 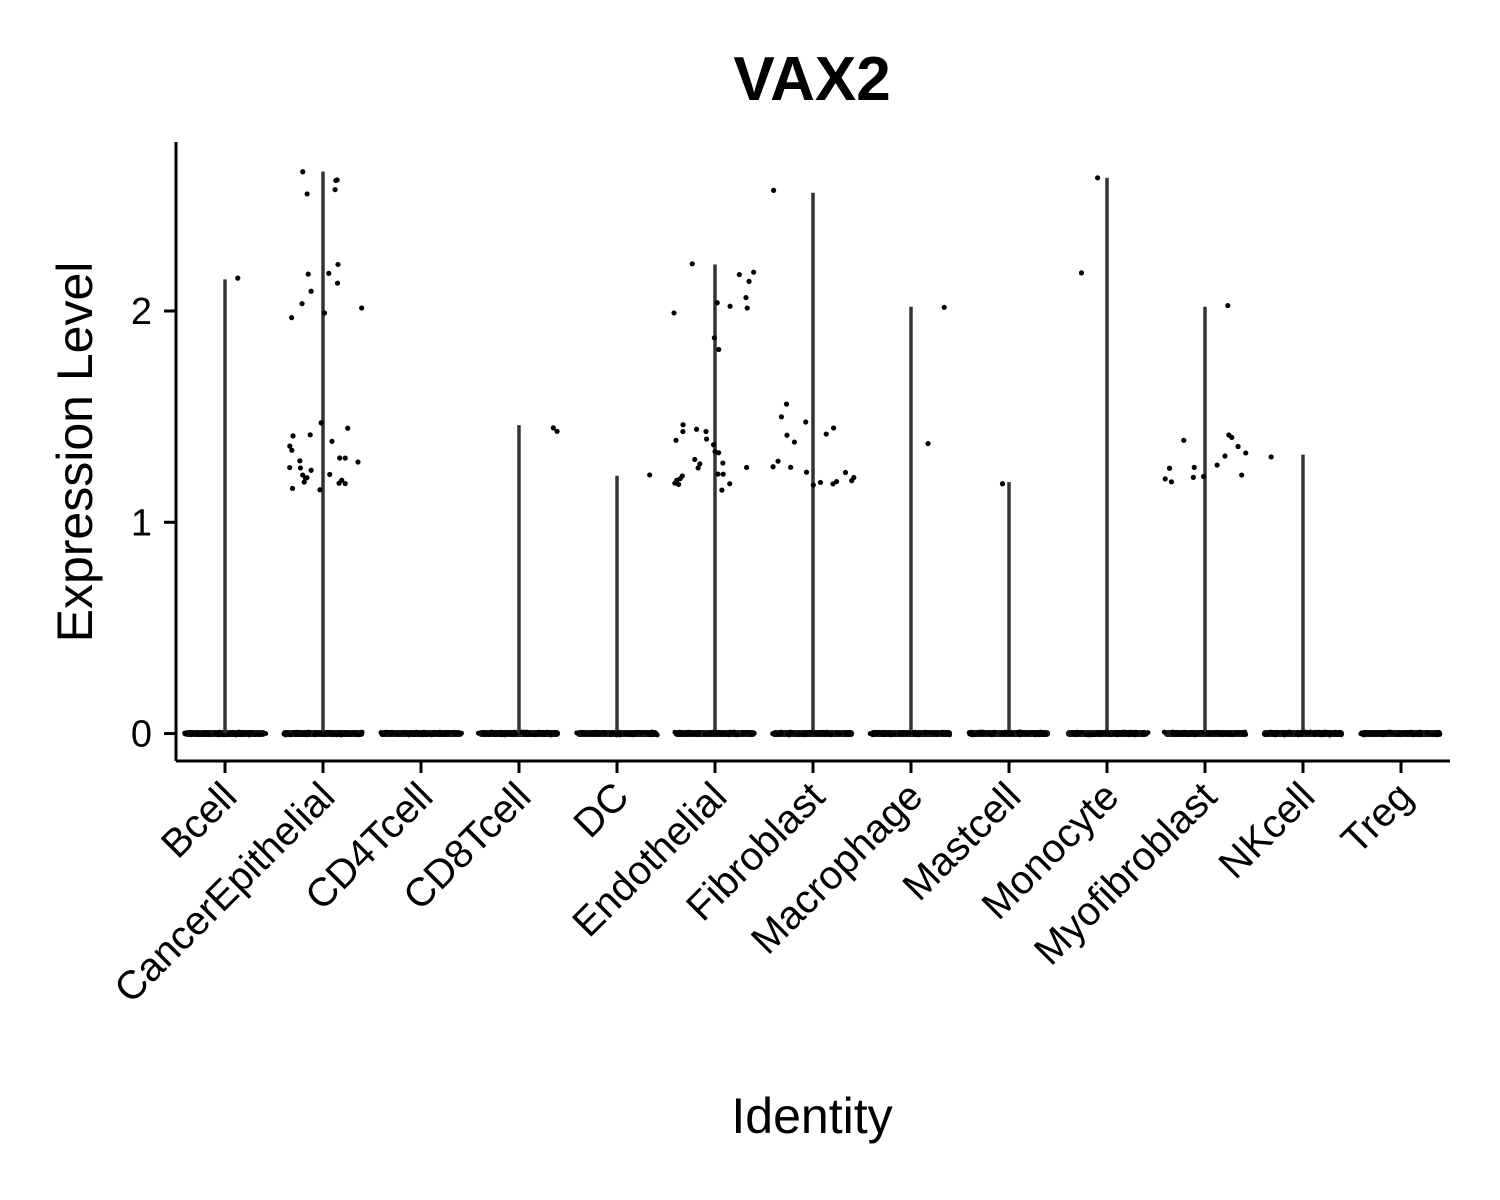 What do you see at coordinates (141, 312) in the screenshot?
I see `y-tick-label: 2` at bounding box center [141, 312].